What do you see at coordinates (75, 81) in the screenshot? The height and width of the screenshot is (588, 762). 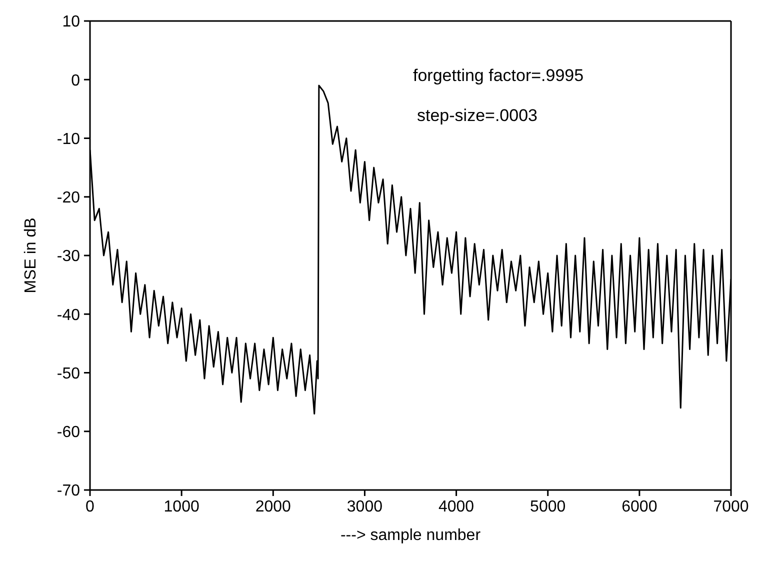 I see `y-tick-label: 0` at bounding box center [75, 81].